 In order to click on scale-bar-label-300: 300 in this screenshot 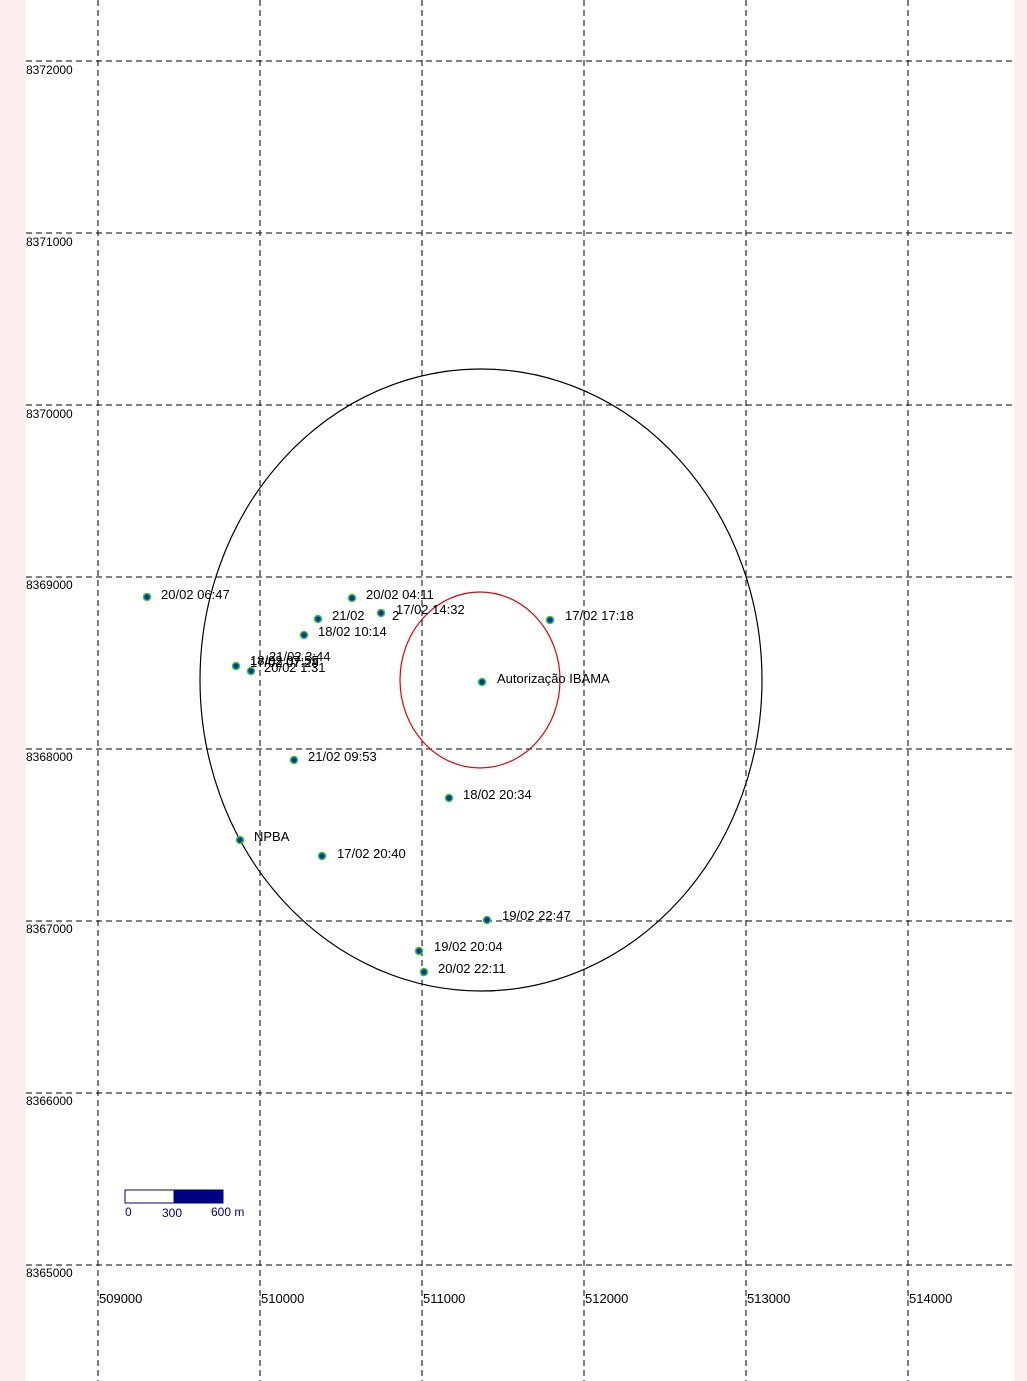, I will do `click(172, 1213)`.